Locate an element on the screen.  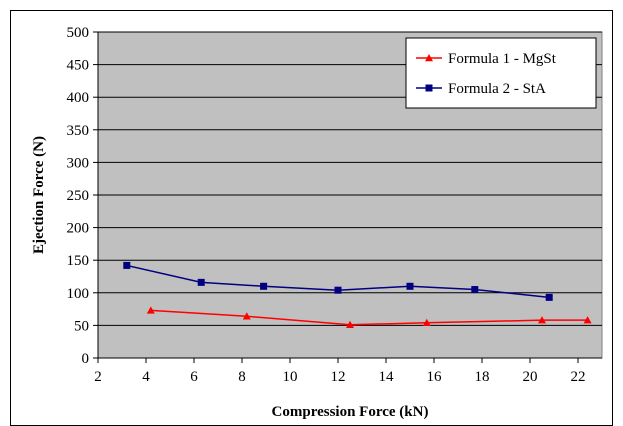
x-tick-label: 12 is located at coordinates (338, 377).